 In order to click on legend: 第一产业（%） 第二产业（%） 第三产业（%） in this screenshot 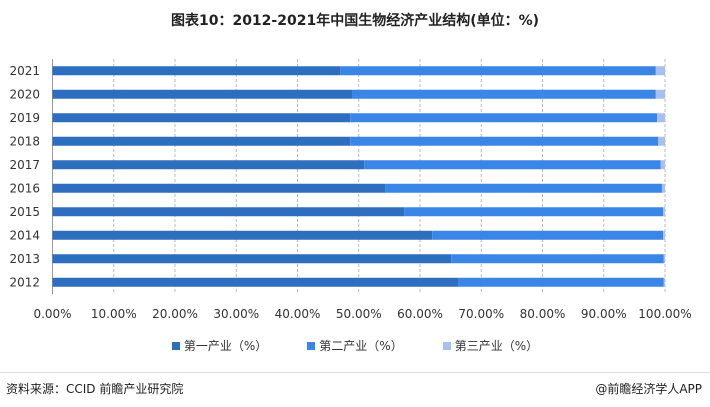, I will do `click(355, 345)`.